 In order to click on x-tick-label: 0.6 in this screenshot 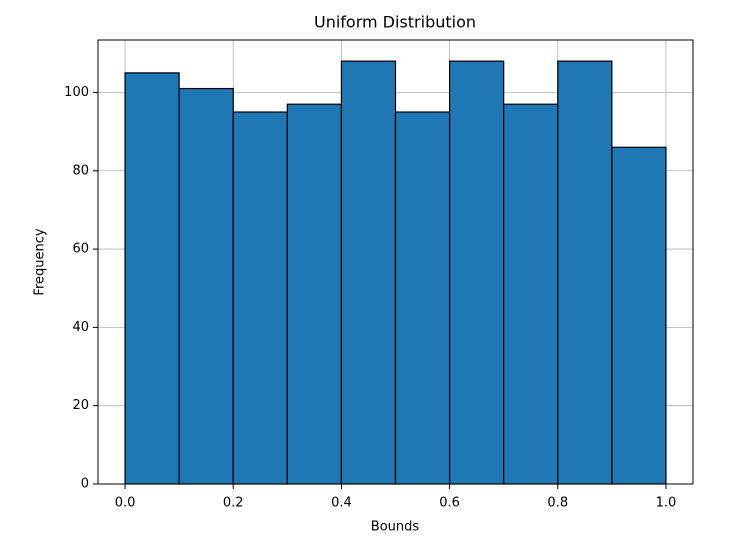, I will do `click(449, 503)`.